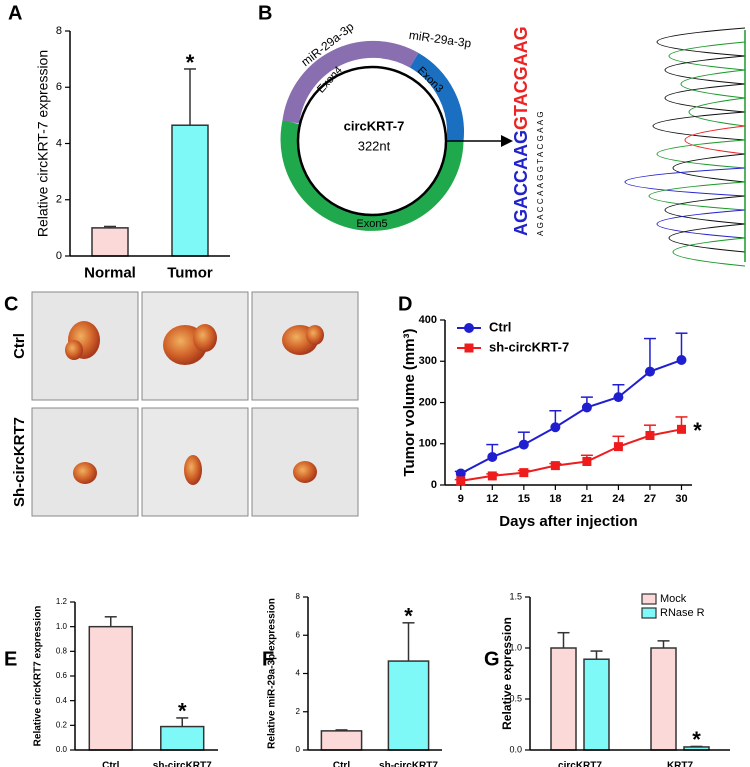  I want to click on exon-label: Exon5, so click(371, 224).